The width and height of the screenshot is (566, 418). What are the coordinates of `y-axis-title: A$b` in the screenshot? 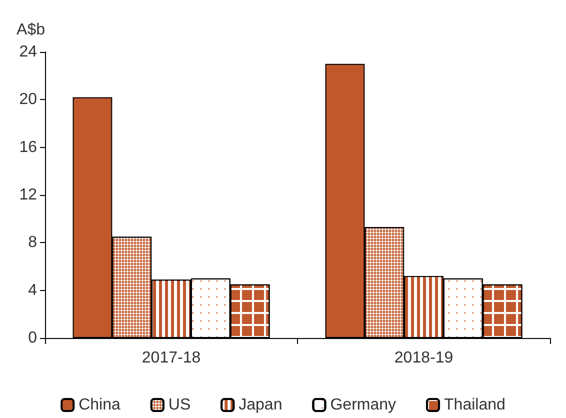 It's located at (31, 30).